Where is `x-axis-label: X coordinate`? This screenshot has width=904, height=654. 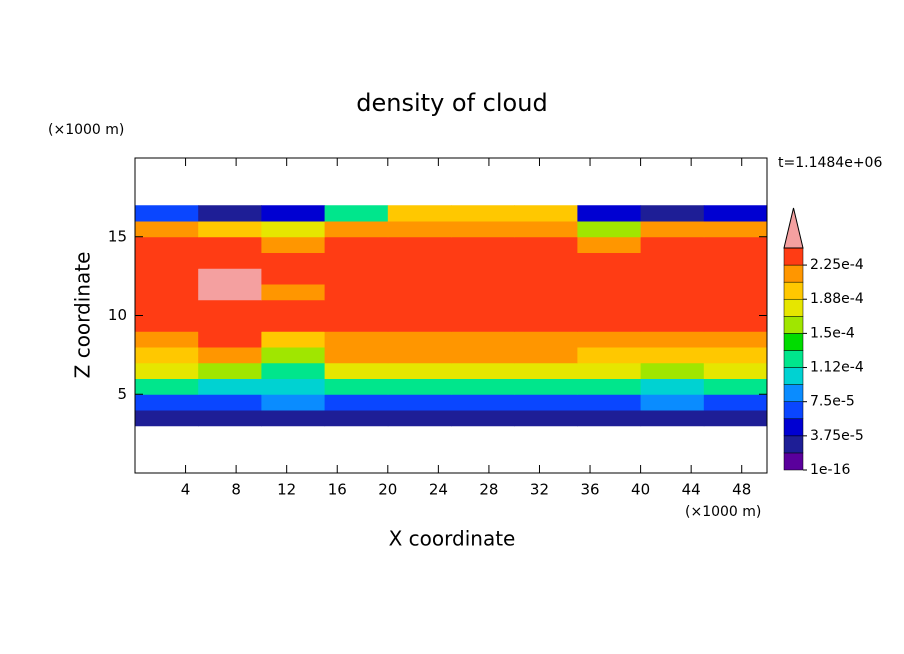
x-axis-label: X coordinate is located at coordinates (452, 539).